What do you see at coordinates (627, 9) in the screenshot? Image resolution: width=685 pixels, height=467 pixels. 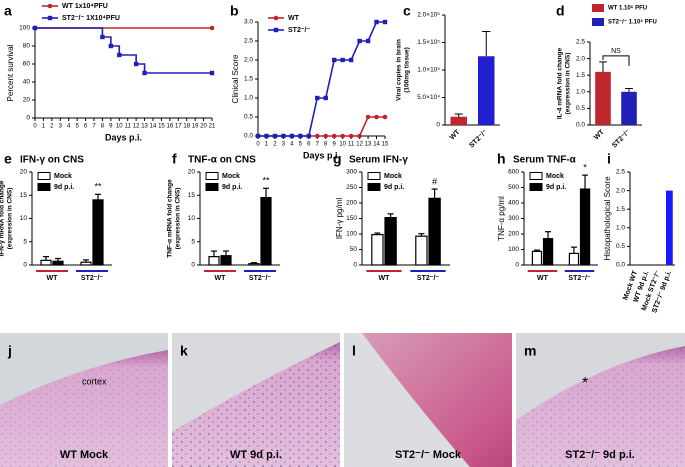 I see `legend-label: WT 1.10⁶ PFU` at bounding box center [627, 9].